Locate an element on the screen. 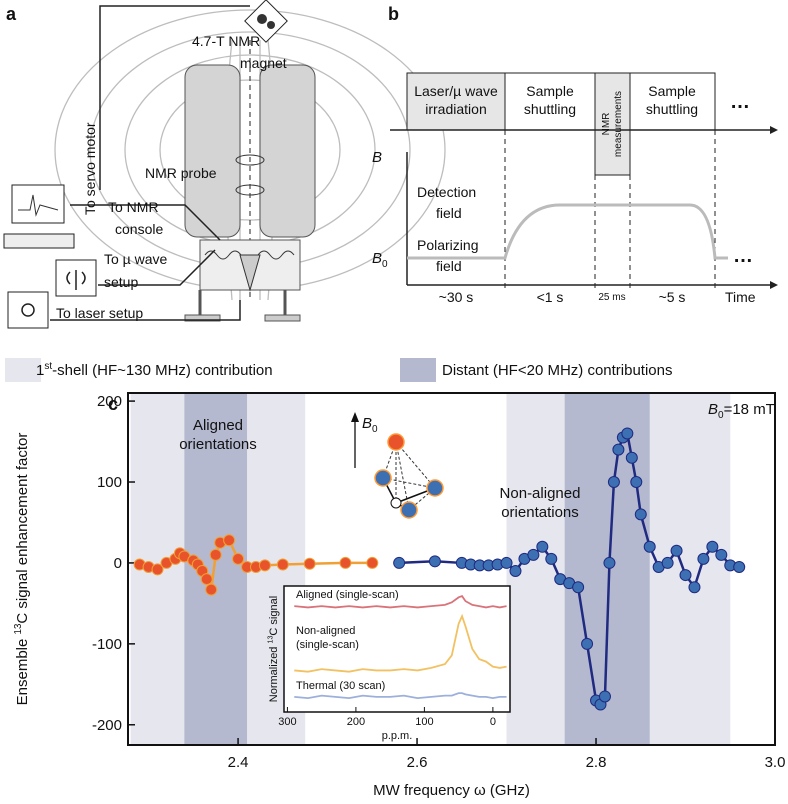 The height and width of the screenshot is (804, 788). x-tick-label: 200 is located at coordinates (356, 722).